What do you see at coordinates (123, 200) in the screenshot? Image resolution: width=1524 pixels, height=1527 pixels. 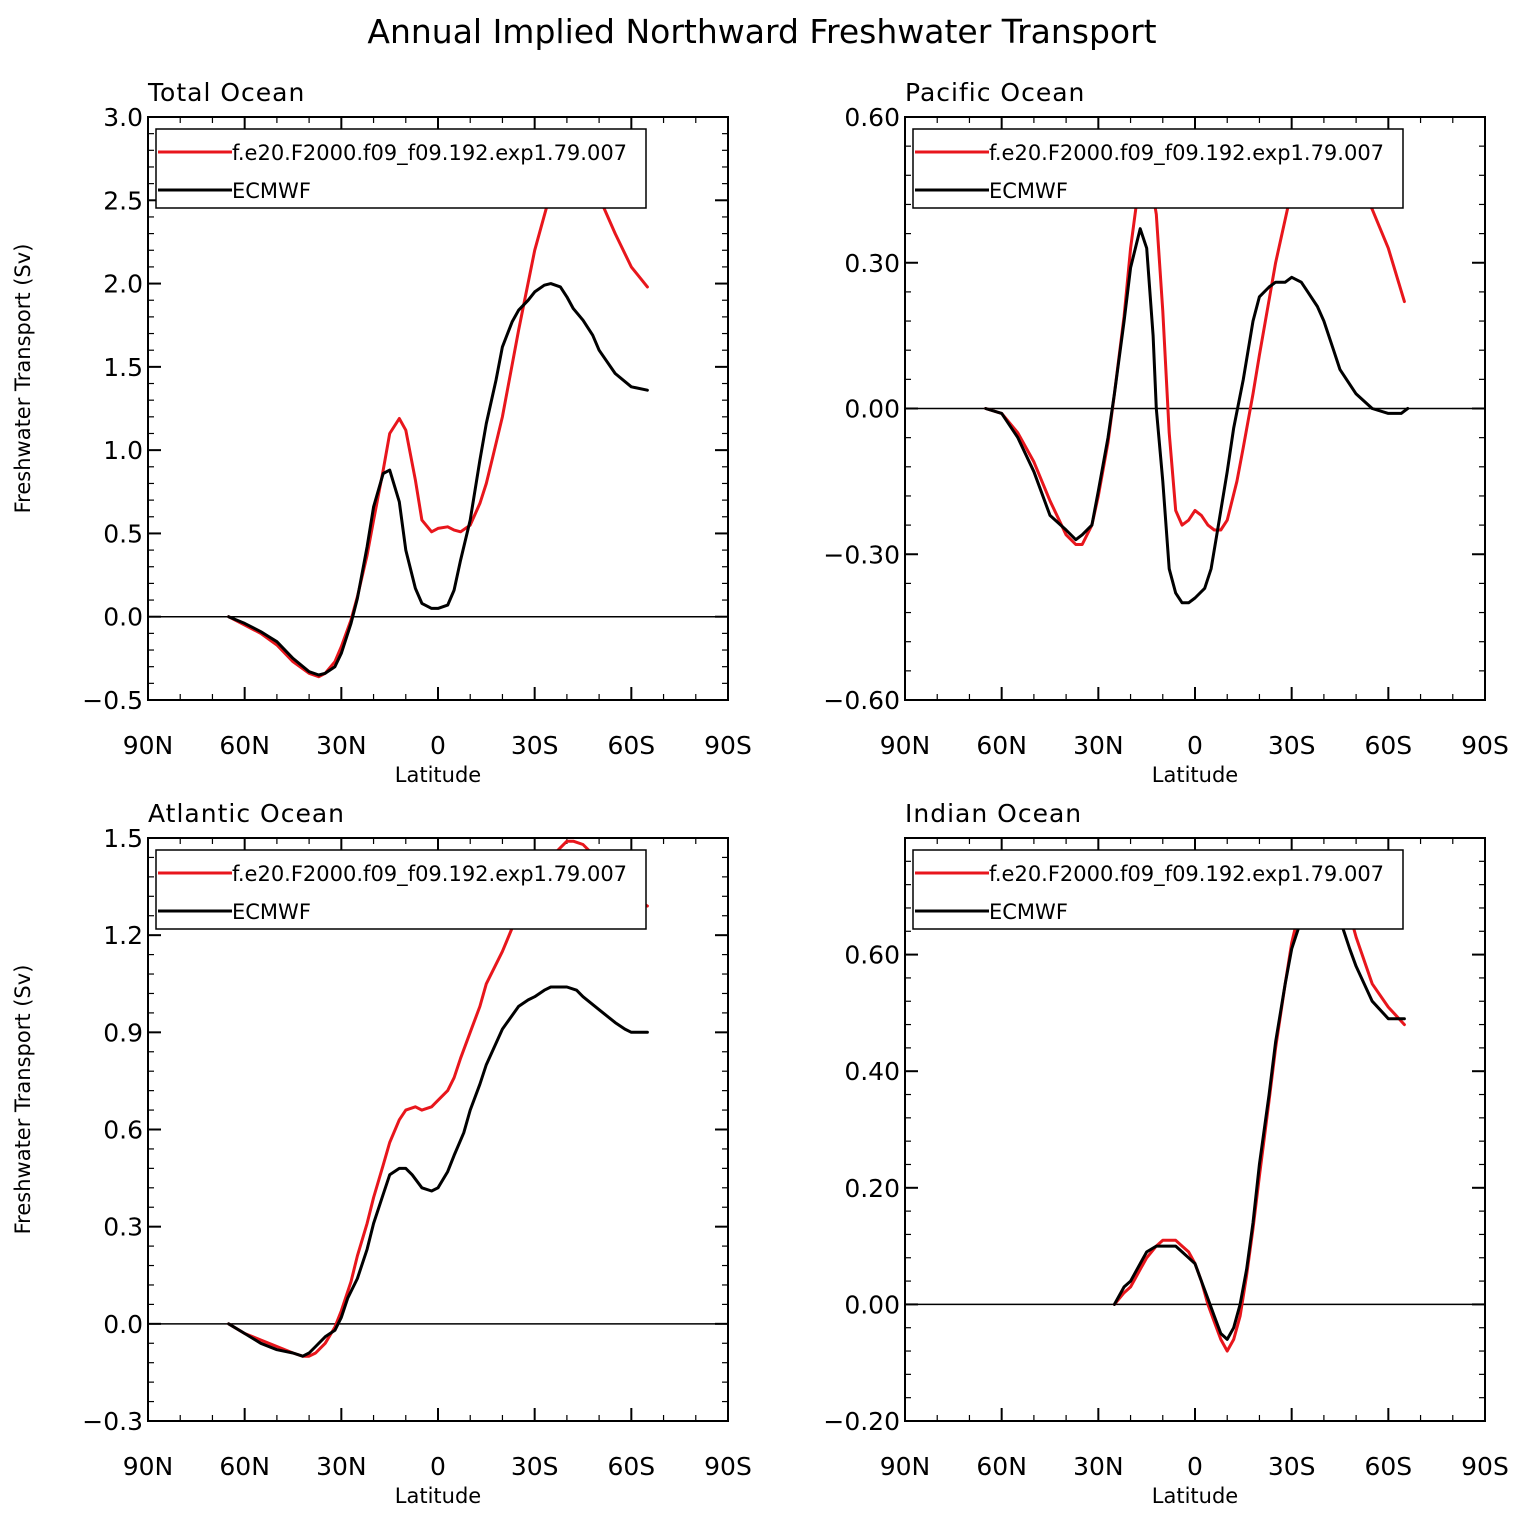 I see `y-tick-label: 2.5` at bounding box center [123, 200].